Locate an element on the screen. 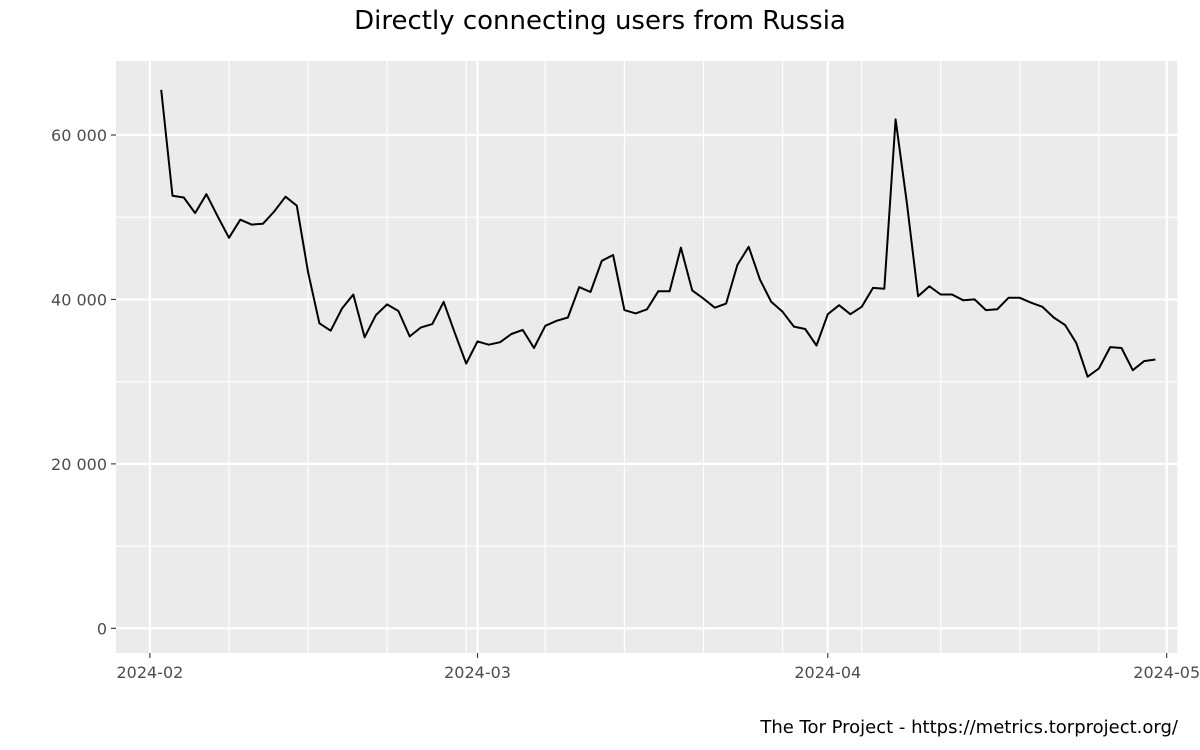 The width and height of the screenshot is (1200, 750). chart-title: Directly connecting users from Russia is located at coordinates (600, 21).